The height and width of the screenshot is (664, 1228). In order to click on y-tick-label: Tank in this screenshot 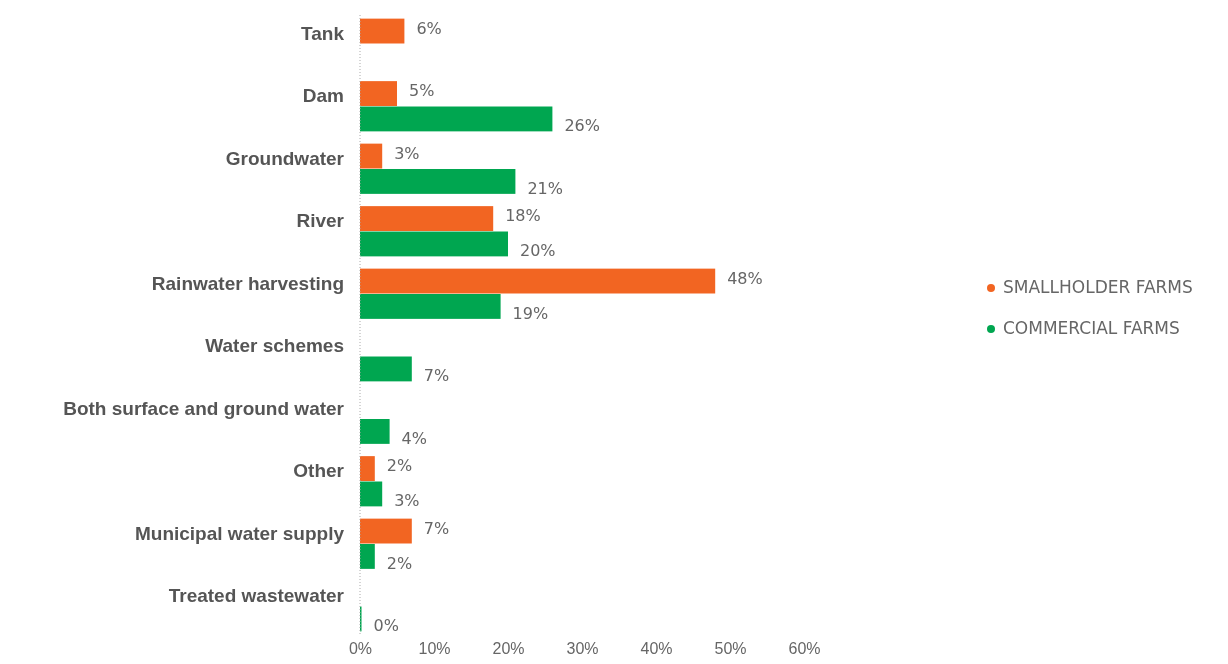, I will do `click(323, 33)`.